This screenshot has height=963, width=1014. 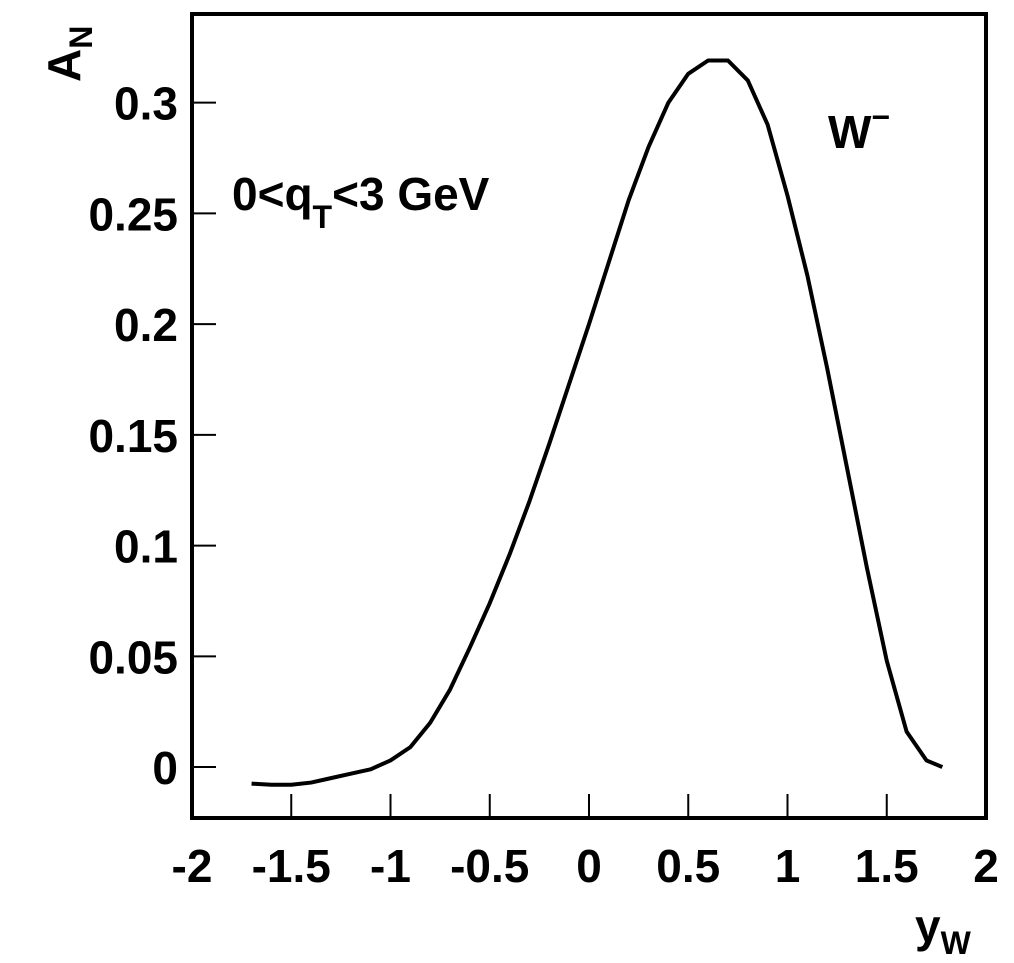 What do you see at coordinates (64, 65) in the screenshot?
I see `y-label-main: A` at bounding box center [64, 65].